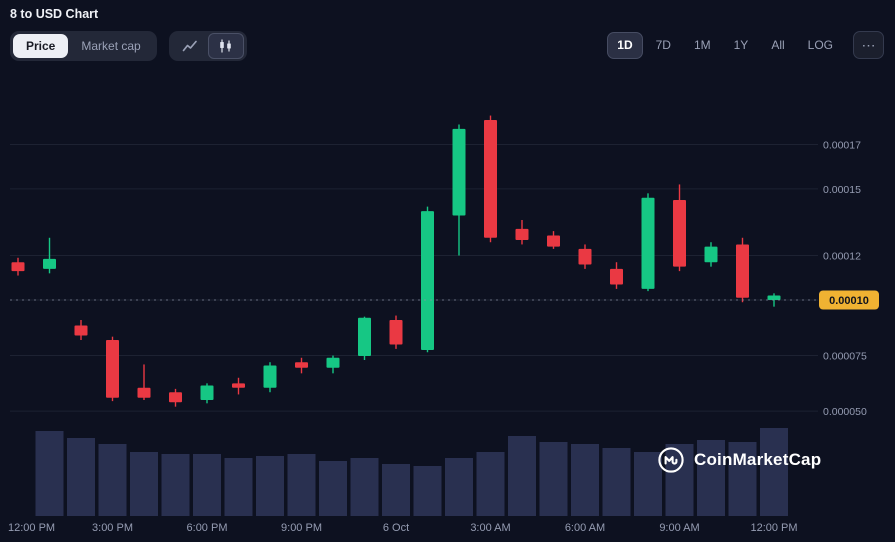 This screenshot has height=542, width=895. I want to click on line-chart-glyph, so click(189, 46).